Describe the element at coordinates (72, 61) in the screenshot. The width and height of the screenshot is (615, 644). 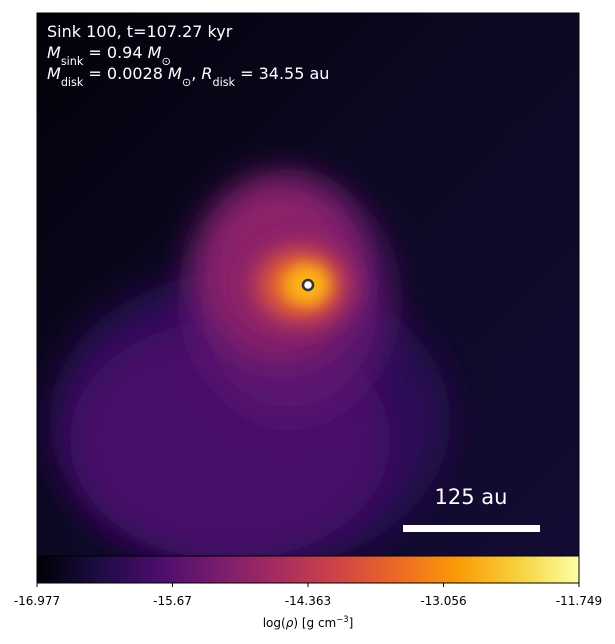
I see `text-part: sink` at that location.